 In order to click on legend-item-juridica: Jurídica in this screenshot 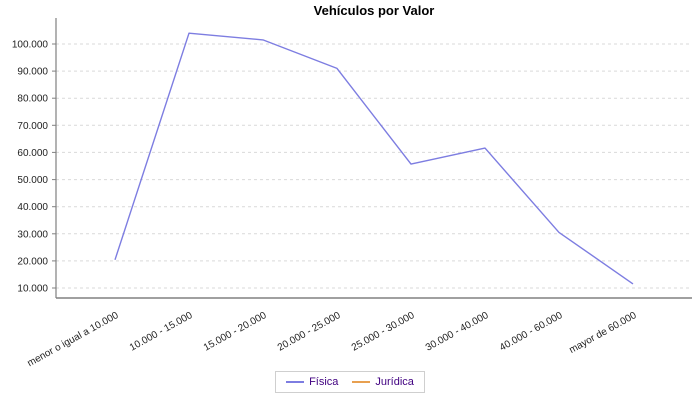, I will do `click(383, 382)`.